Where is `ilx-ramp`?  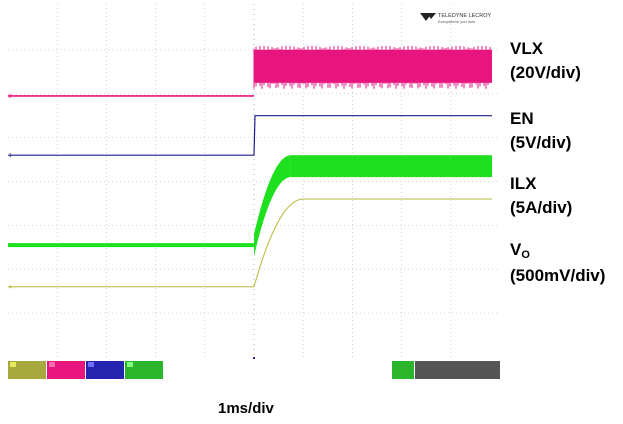
ilx-ramp is located at coordinates (272, 206).